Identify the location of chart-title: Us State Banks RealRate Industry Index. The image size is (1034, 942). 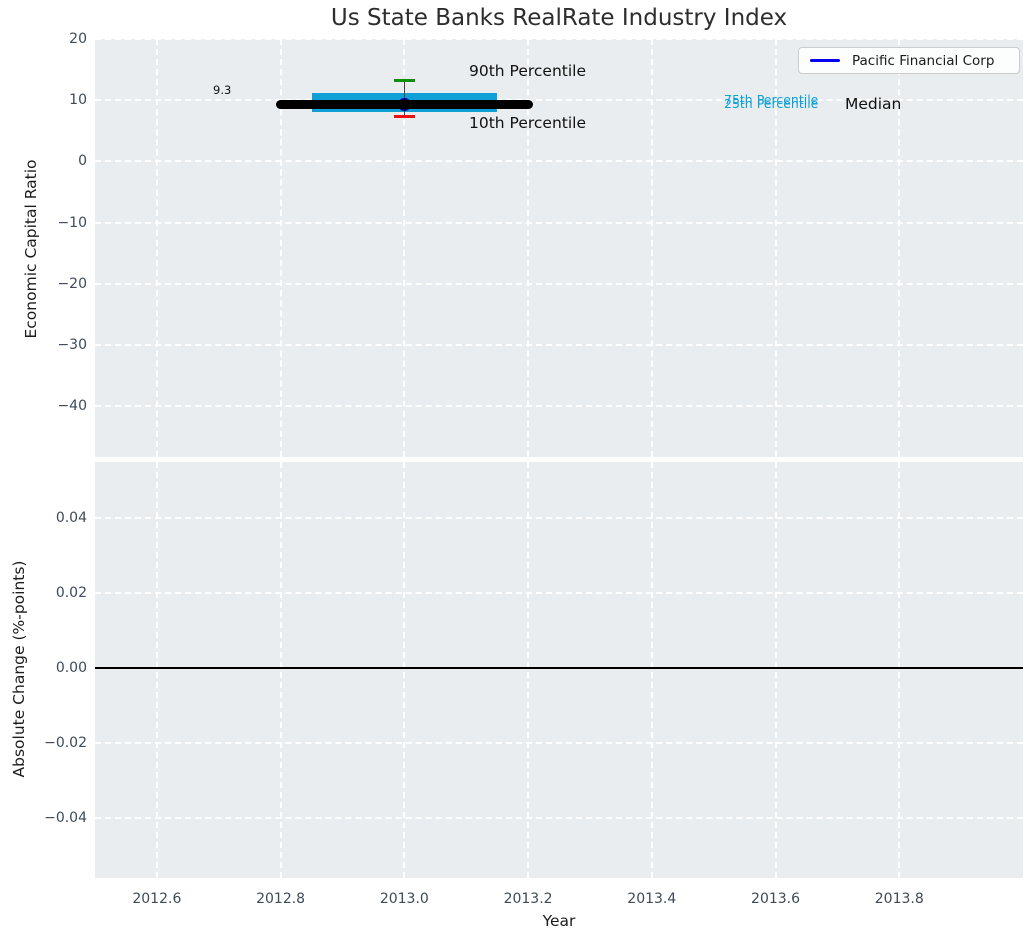
(559, 18).